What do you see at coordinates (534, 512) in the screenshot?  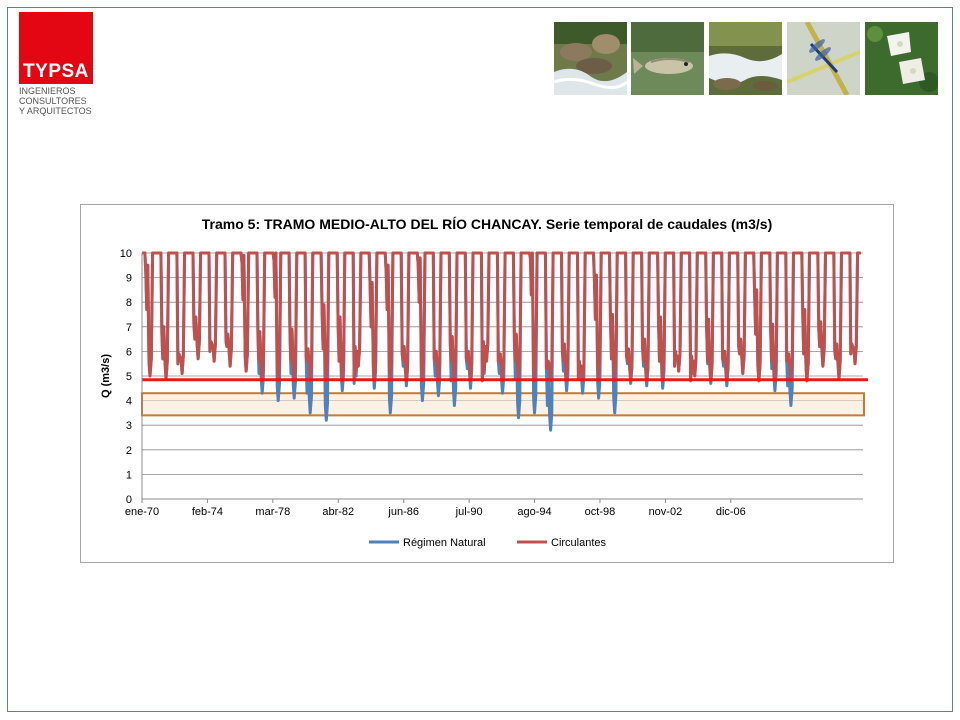 I see `x-tick-label: ago-94` at bounding box center [534, 512].